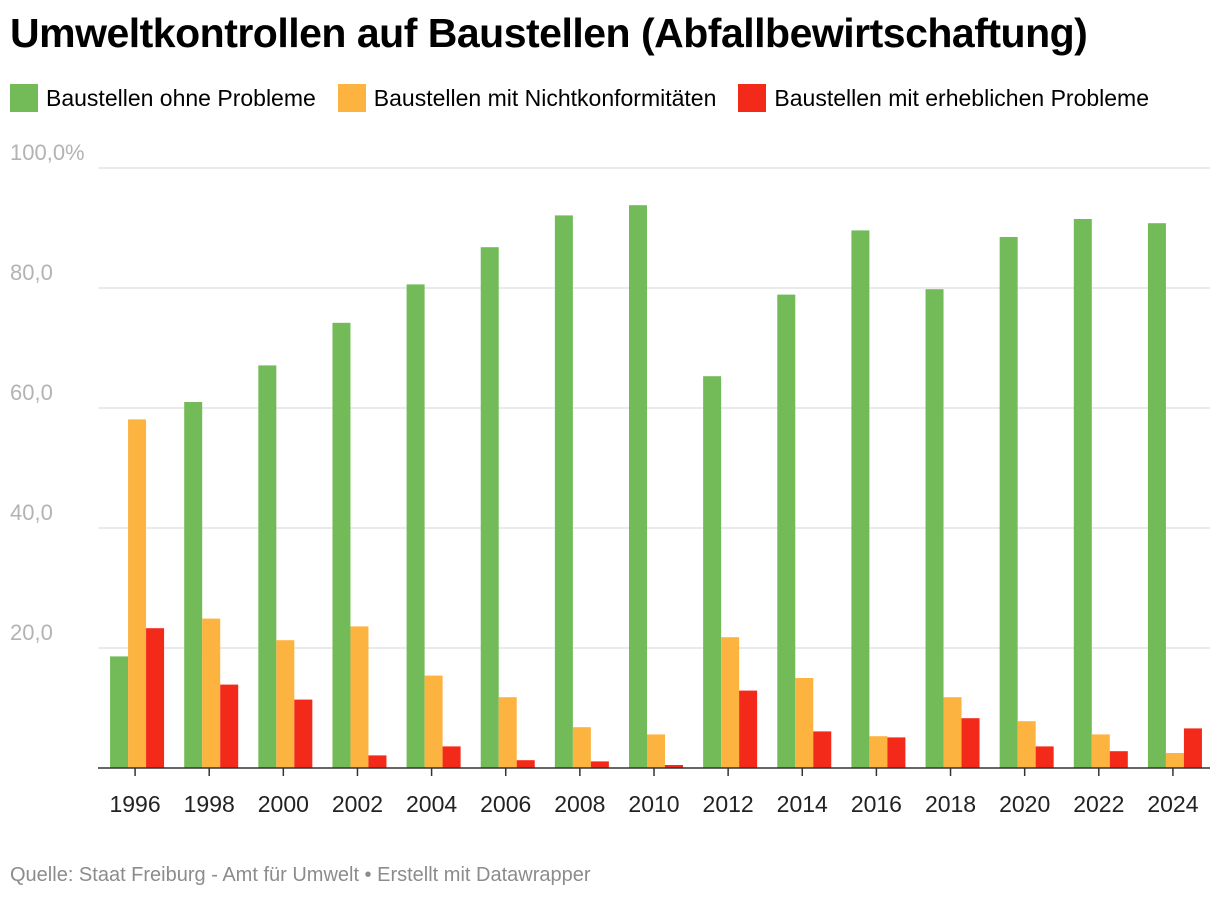  Describe the element at coordinates (961, 97) in the screenshot. I see `legend-label: Baustellen mit erheblichen Probleme` at that location.